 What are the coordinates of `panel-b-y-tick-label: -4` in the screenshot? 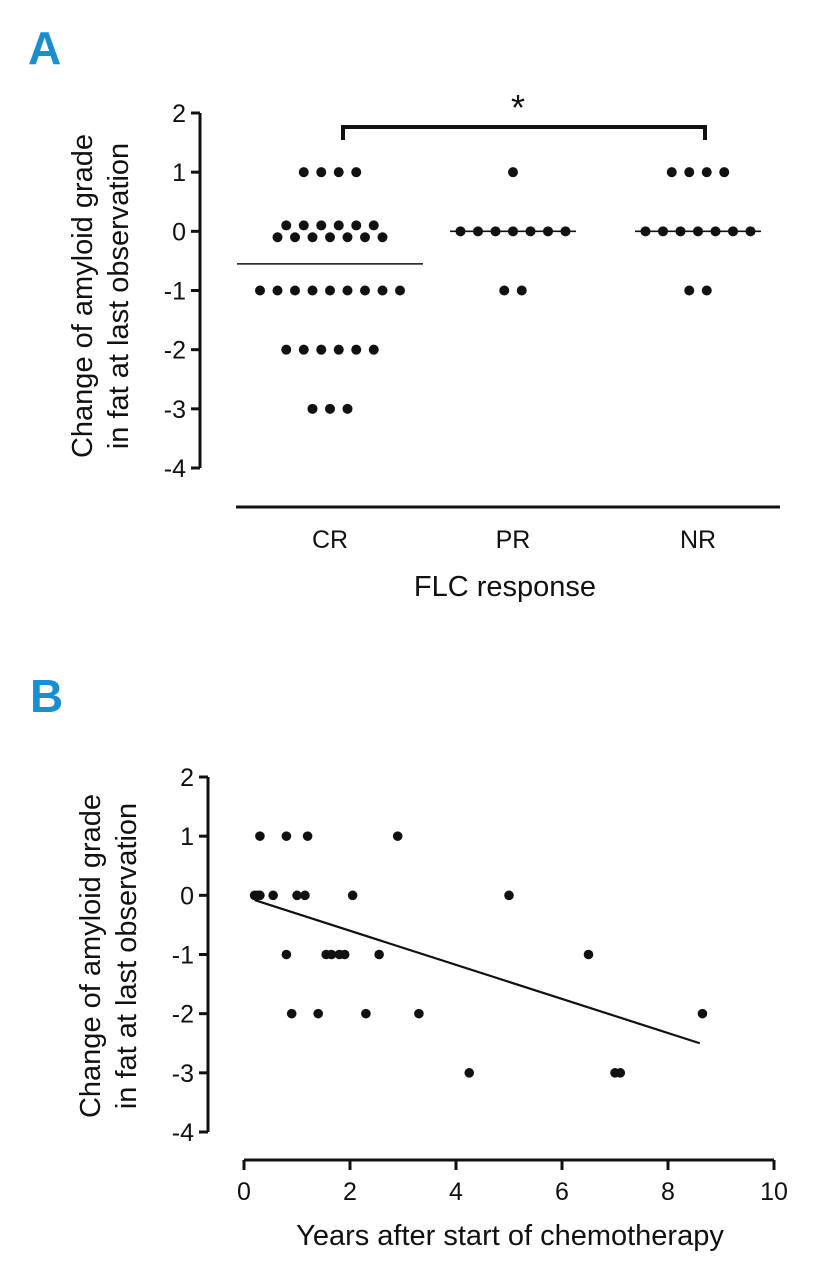 It's located at (183, 1133).